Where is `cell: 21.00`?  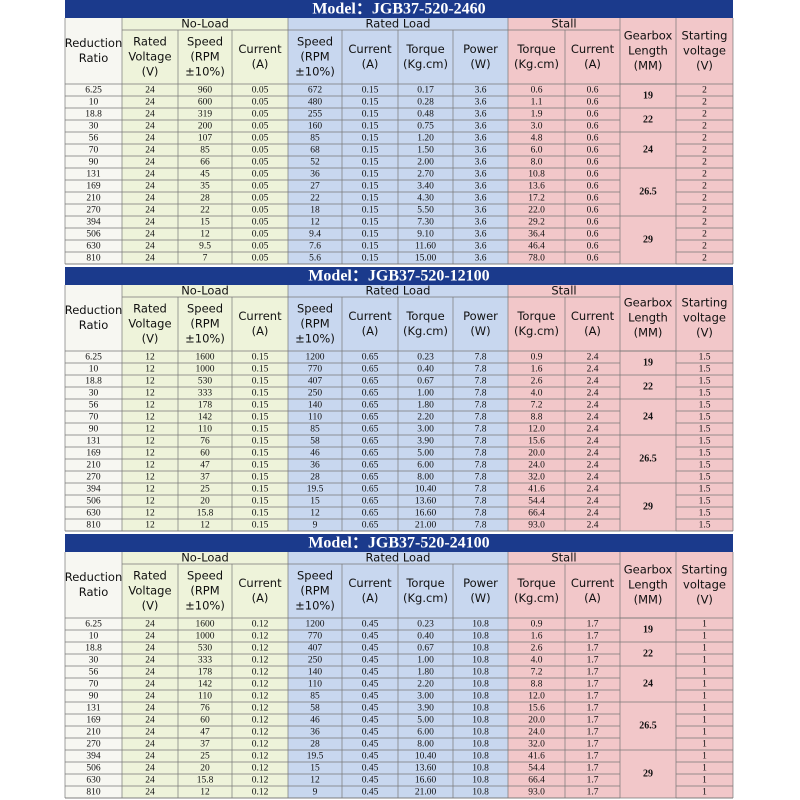
cell: 21.00 is located at coordinates (426, 793).